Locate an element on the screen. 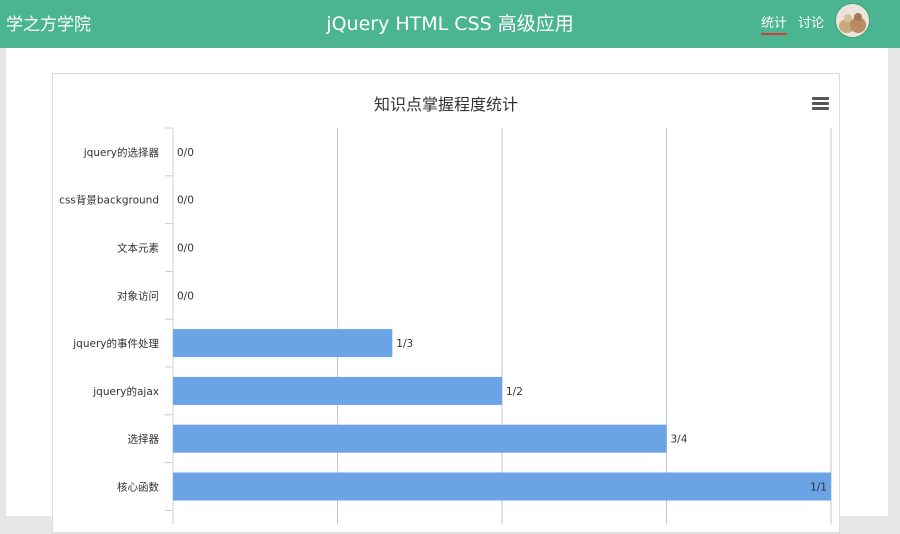 Image resolution: width=900 pixels, height=534 pixels. data-label: 1/2 is located at coordinates (514, 392).